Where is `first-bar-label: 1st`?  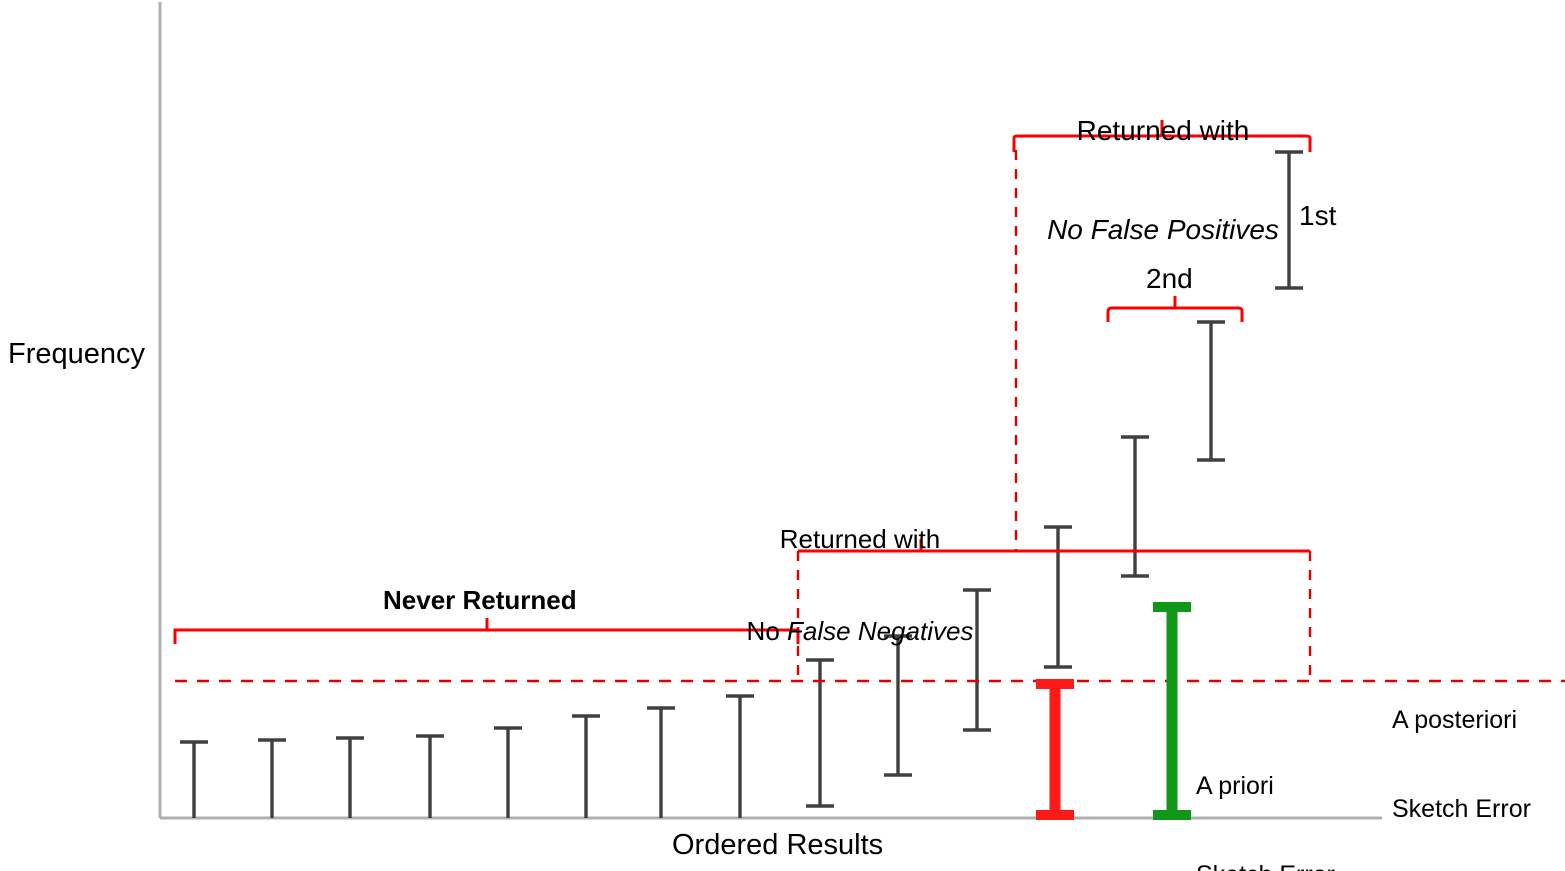
first-bar-label: 1st is located at coordinates (1318, 215).